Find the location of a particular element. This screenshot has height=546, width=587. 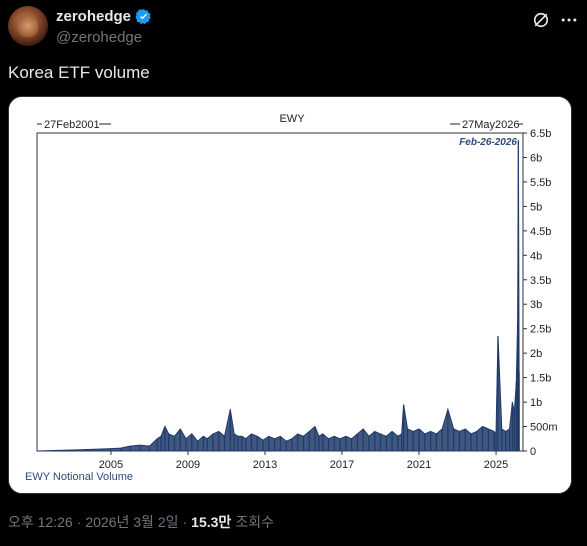

y-tick-label: 1.5b is located at coordinates (540, 379).